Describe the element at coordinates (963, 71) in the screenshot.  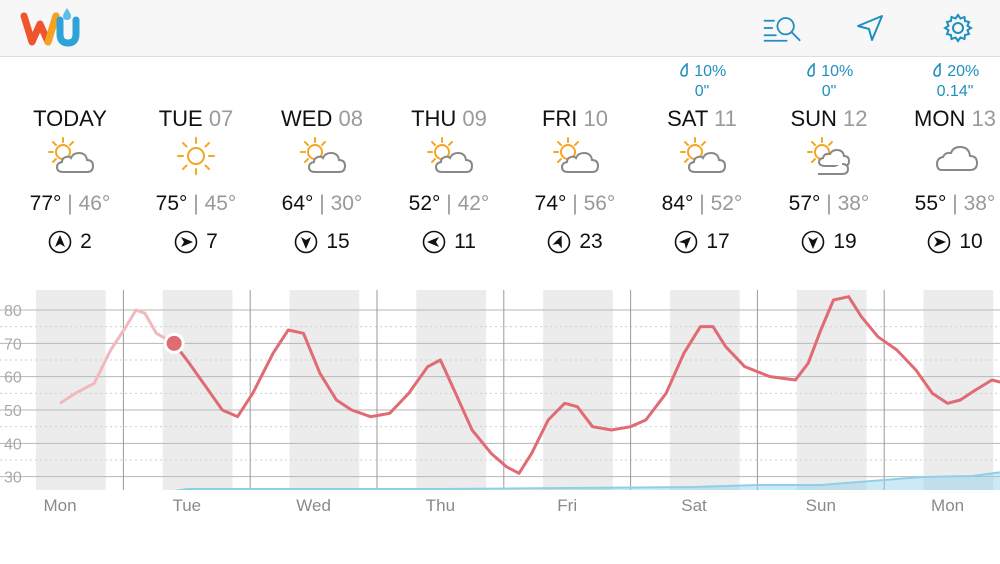
I see `precip-chance: 20%` at that location.